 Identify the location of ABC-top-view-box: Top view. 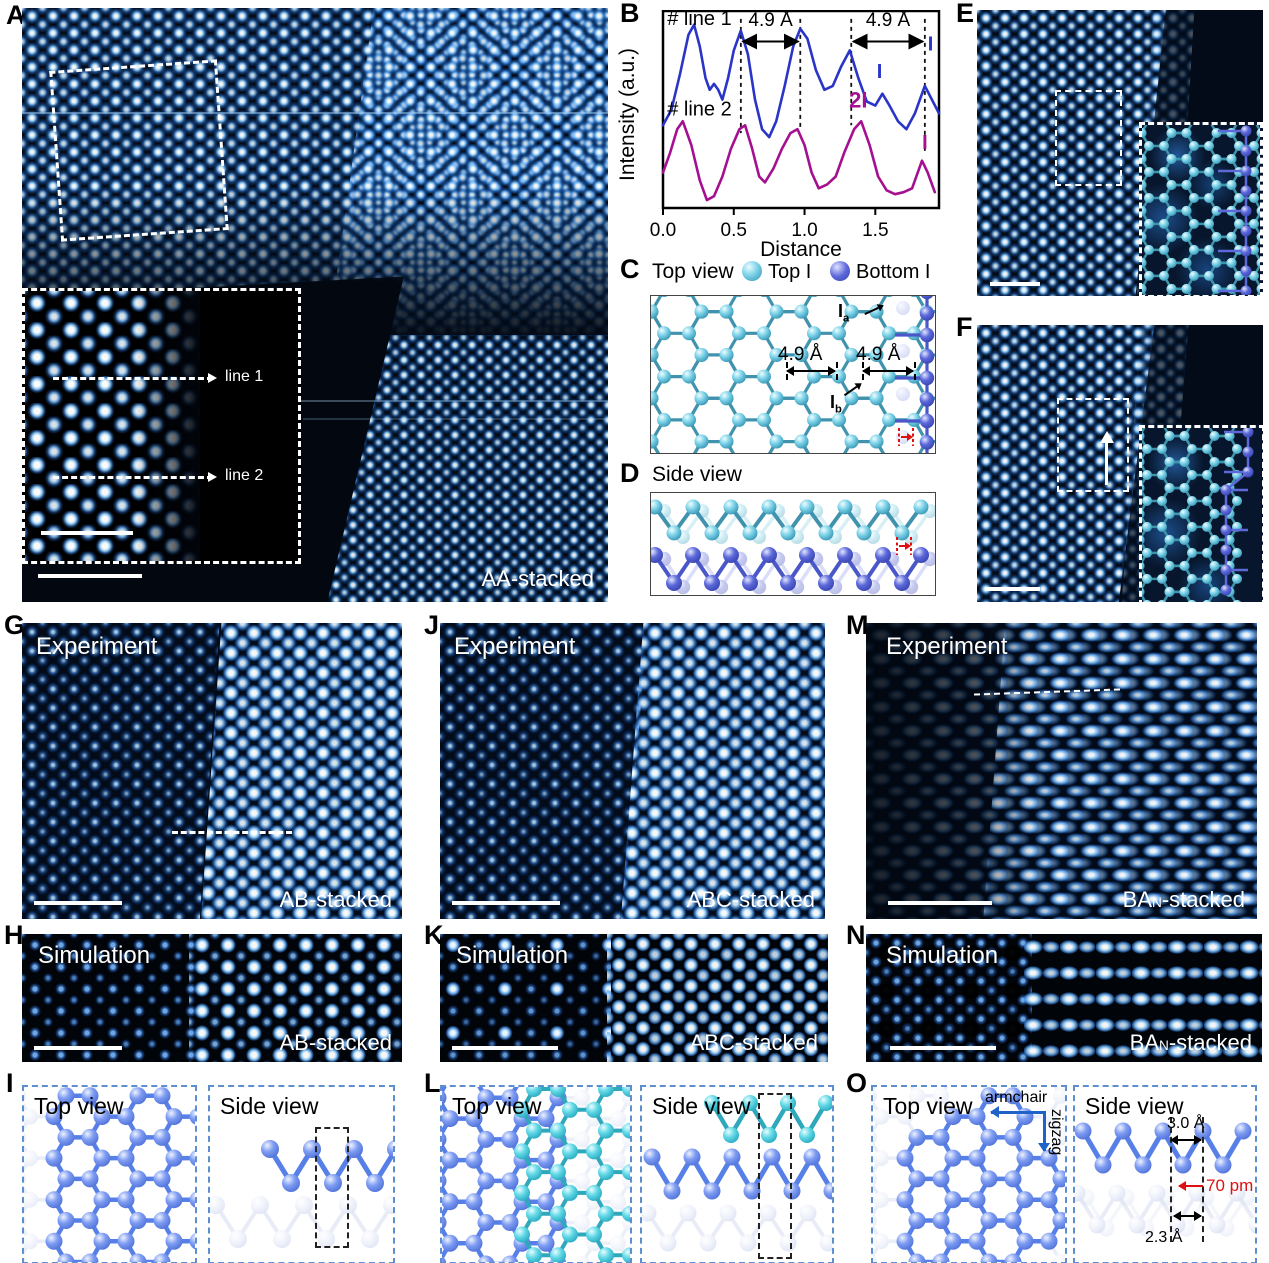
(536, 1174).